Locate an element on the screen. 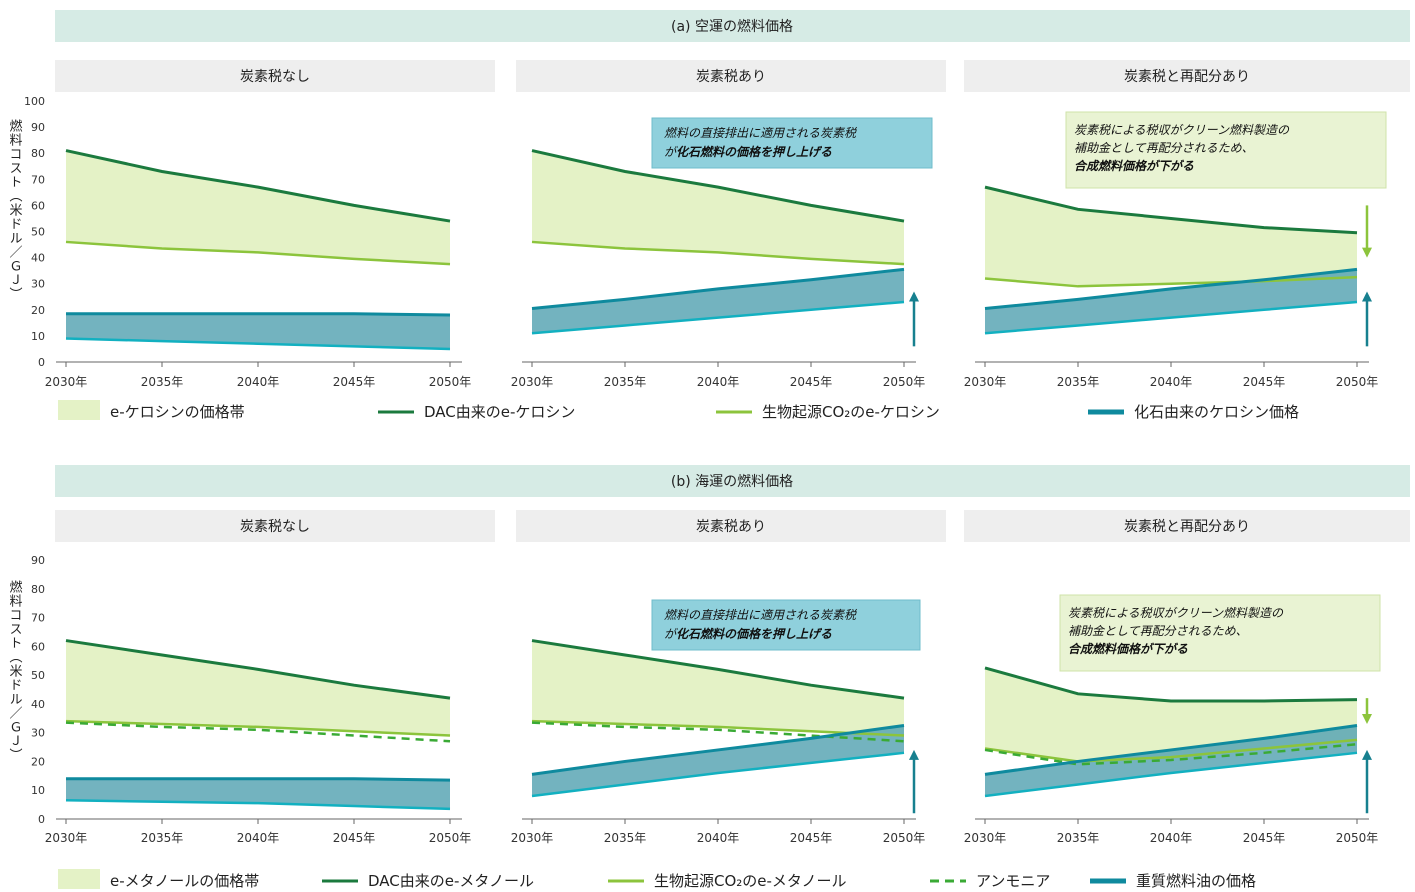  legend-item: e-メタノールの価格帯 is located at coordinates (158, 879).